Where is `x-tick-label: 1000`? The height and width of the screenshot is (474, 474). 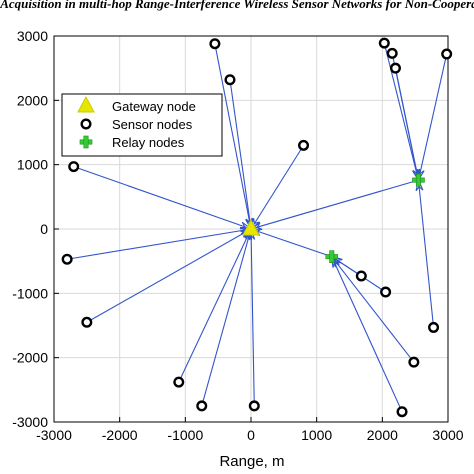
x-tick-label: 1000 is located at coordinates (316, 435).